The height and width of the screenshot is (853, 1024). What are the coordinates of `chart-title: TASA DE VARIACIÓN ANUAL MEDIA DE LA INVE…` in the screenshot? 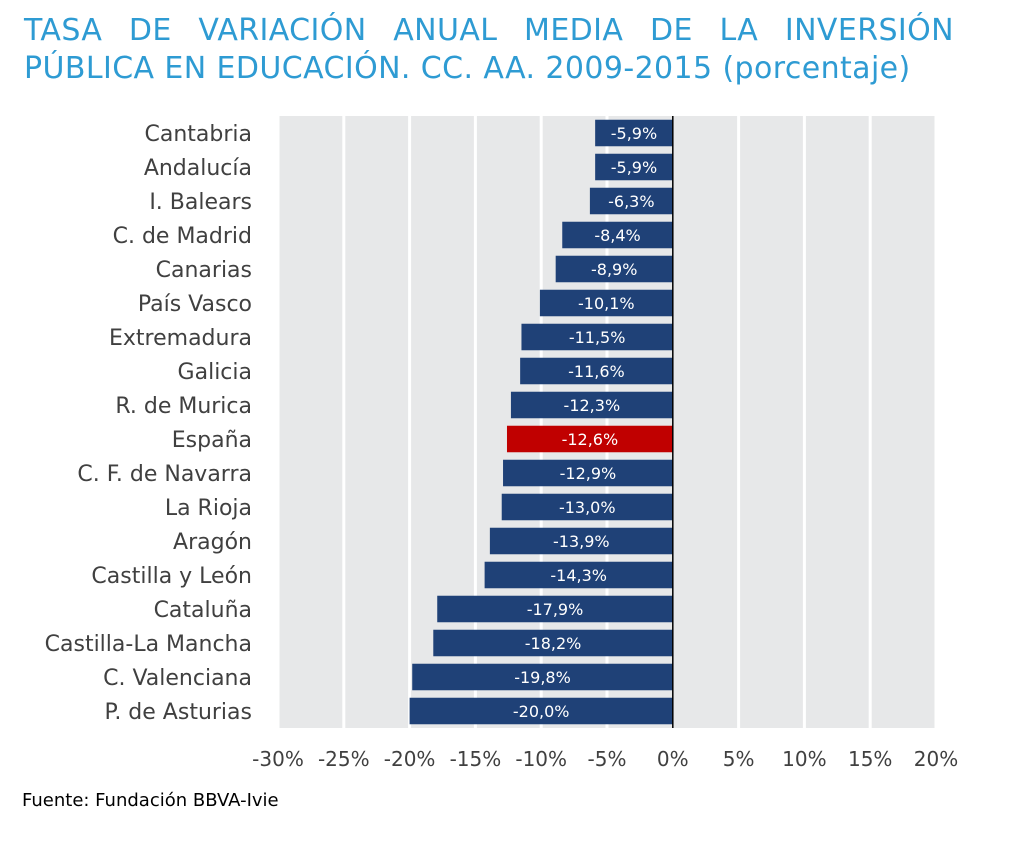 It's located at (514, 50).